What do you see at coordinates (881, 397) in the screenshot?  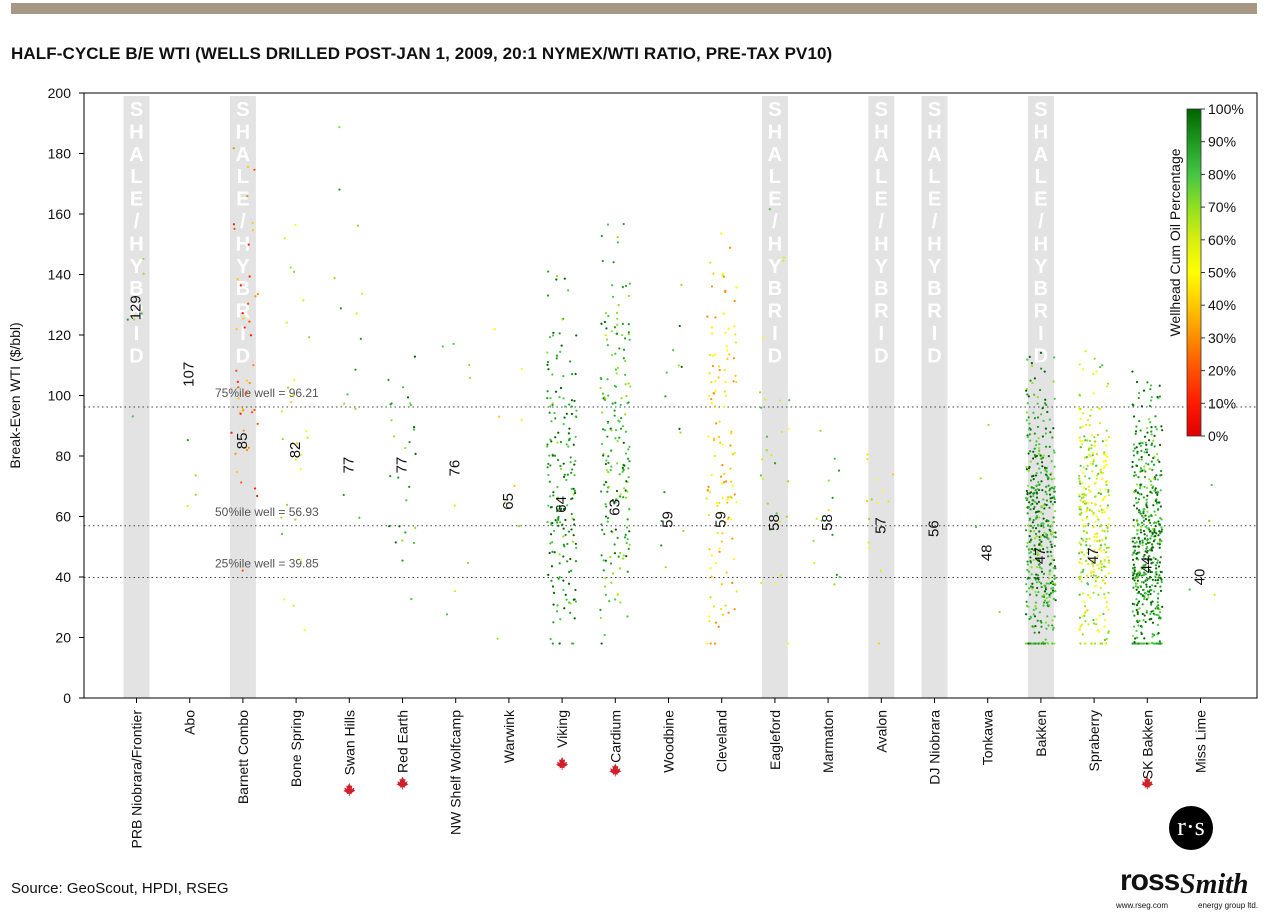 I see `shale-band` at bounding box center [881, 397].